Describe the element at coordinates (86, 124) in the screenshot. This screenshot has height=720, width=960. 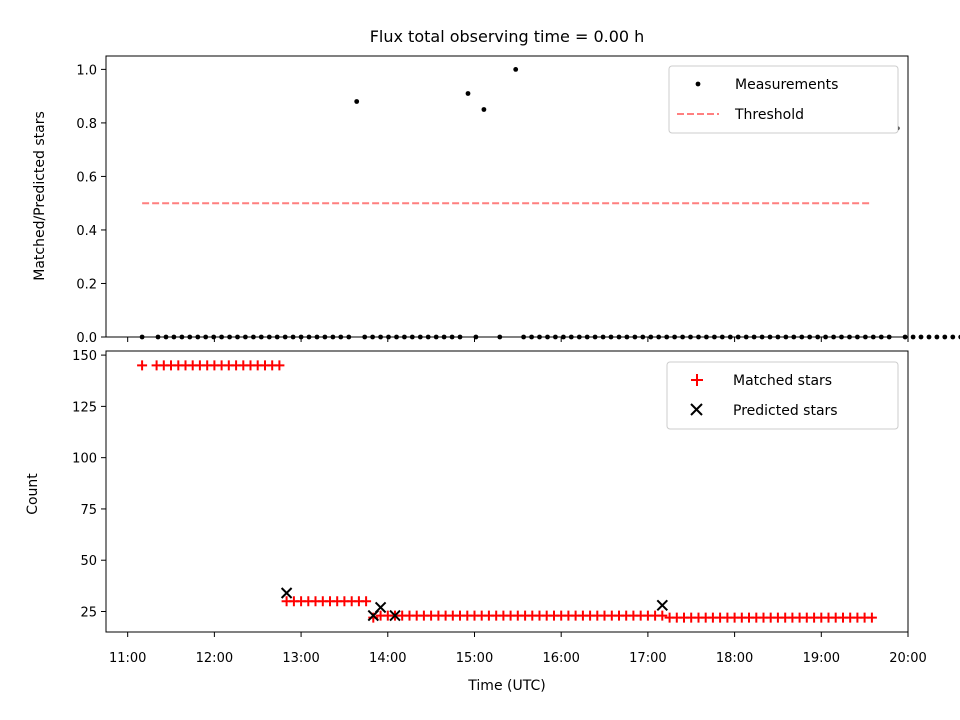
I see `top-y-tick-label: 0.8` at that location.